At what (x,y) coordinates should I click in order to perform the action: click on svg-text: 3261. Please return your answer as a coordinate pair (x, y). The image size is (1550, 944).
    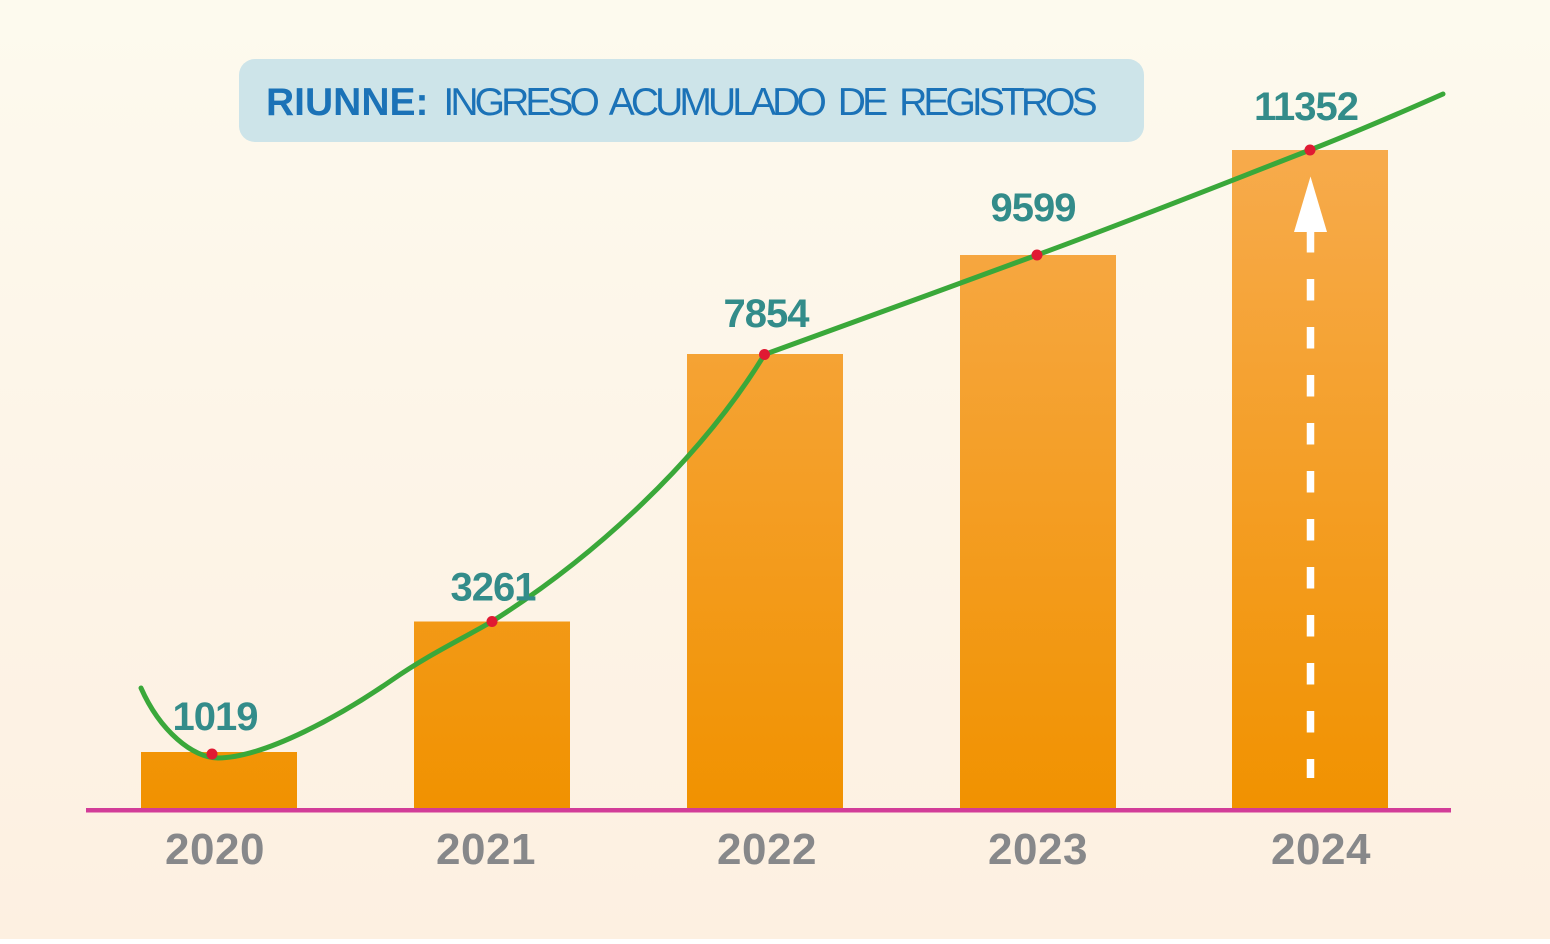
    Looking at the image, I should click on (494, 588).